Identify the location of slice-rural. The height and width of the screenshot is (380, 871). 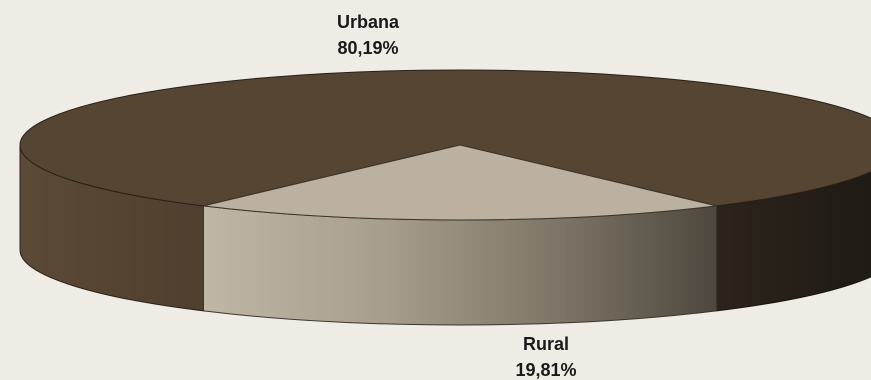
(460, 182).